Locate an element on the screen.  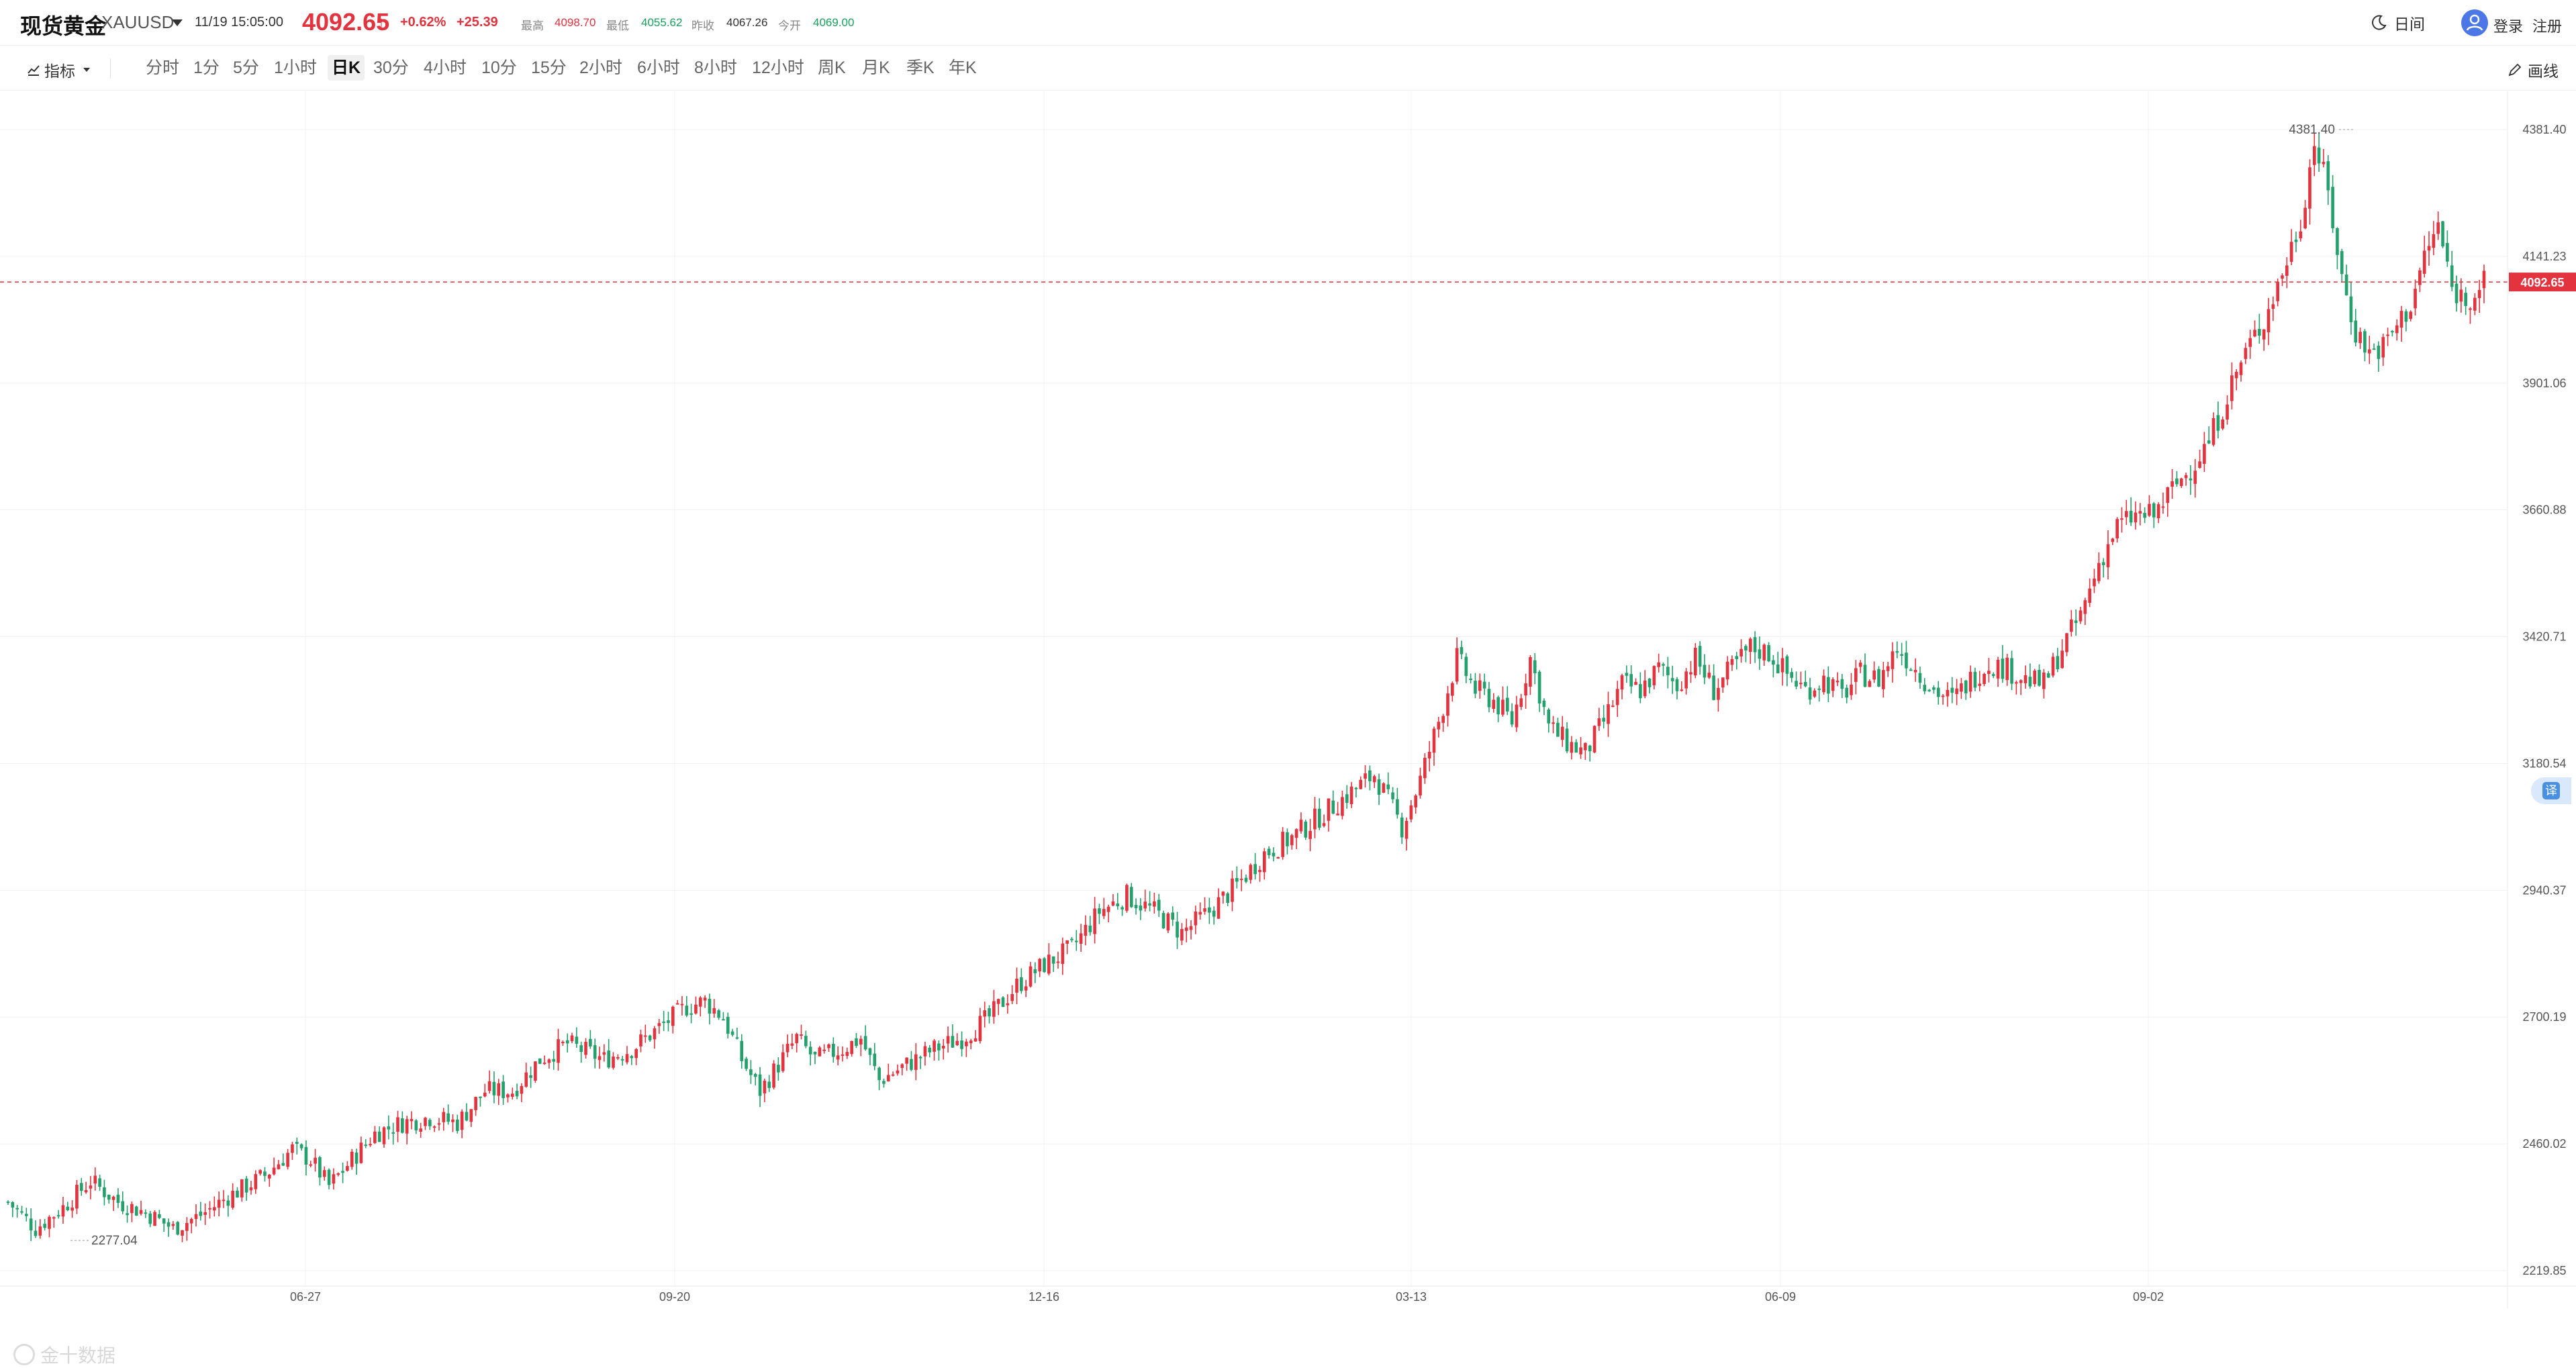
stat-prev-close-label: 昨收 is located at coordinates (702, 25).